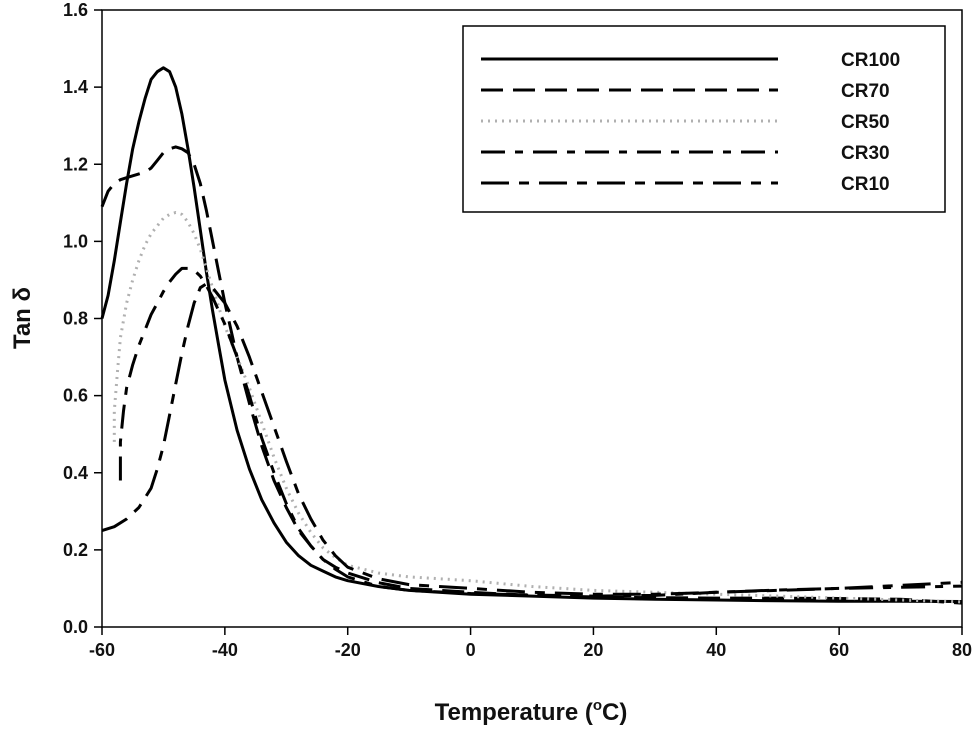 The image size is (976, 735). What do you see at coordinates (716, 650) in the screenshot?
I see `x-tick-label: 40` at bounding box center [716, 650].